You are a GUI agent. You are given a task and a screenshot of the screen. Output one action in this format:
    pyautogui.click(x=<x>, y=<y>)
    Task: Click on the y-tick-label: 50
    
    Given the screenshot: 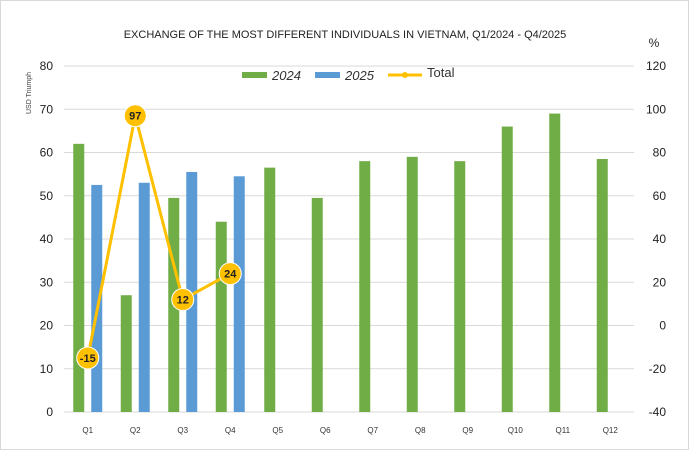 What is the action you would take?
    pyautogui.click(x=47, y=196)
    